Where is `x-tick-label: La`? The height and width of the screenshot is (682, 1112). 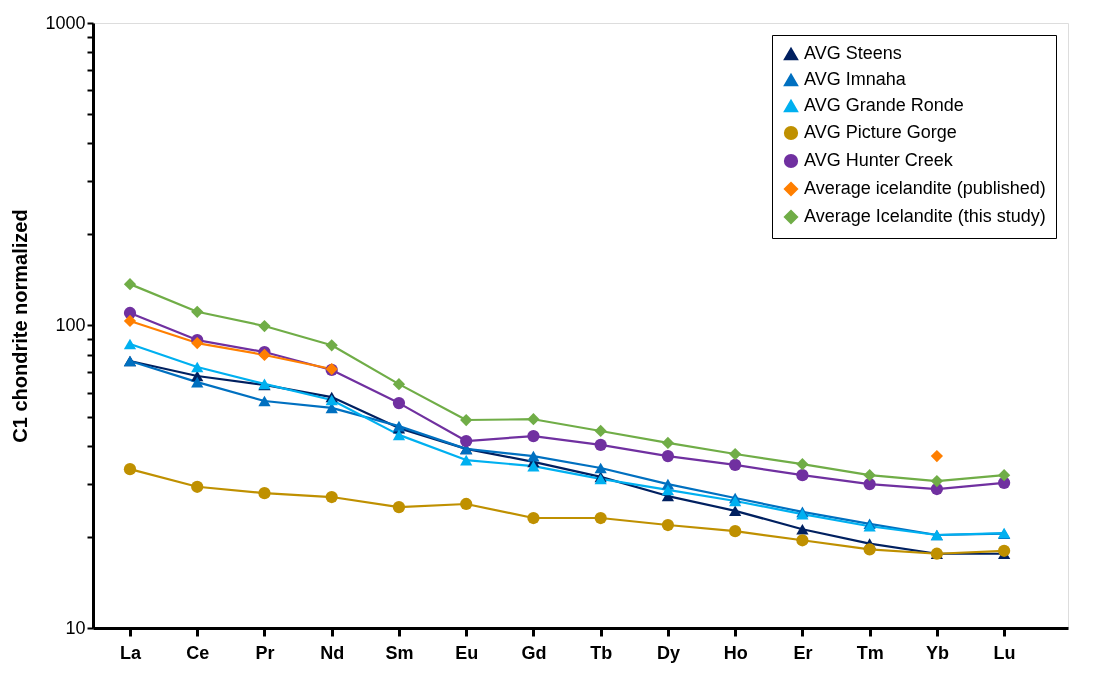 x-tick-label: La is located at coordinates (130, 652).